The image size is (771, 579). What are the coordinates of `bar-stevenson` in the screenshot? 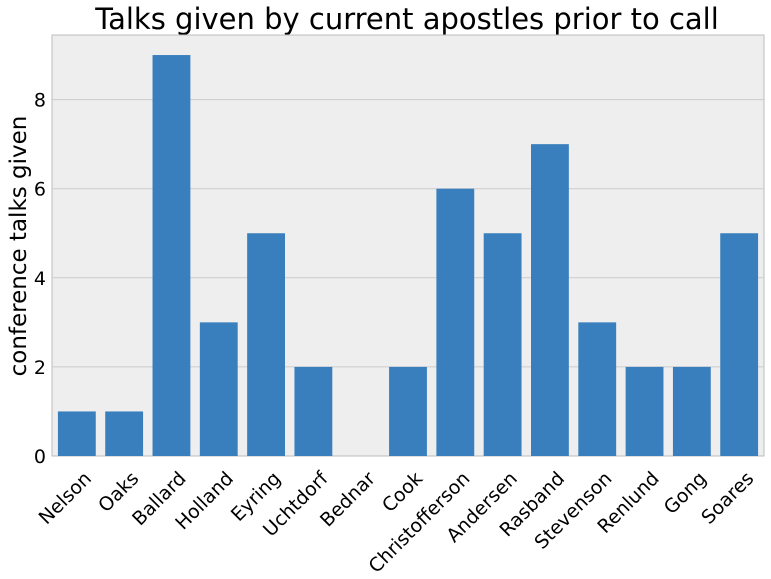 It's located at (597, 389).